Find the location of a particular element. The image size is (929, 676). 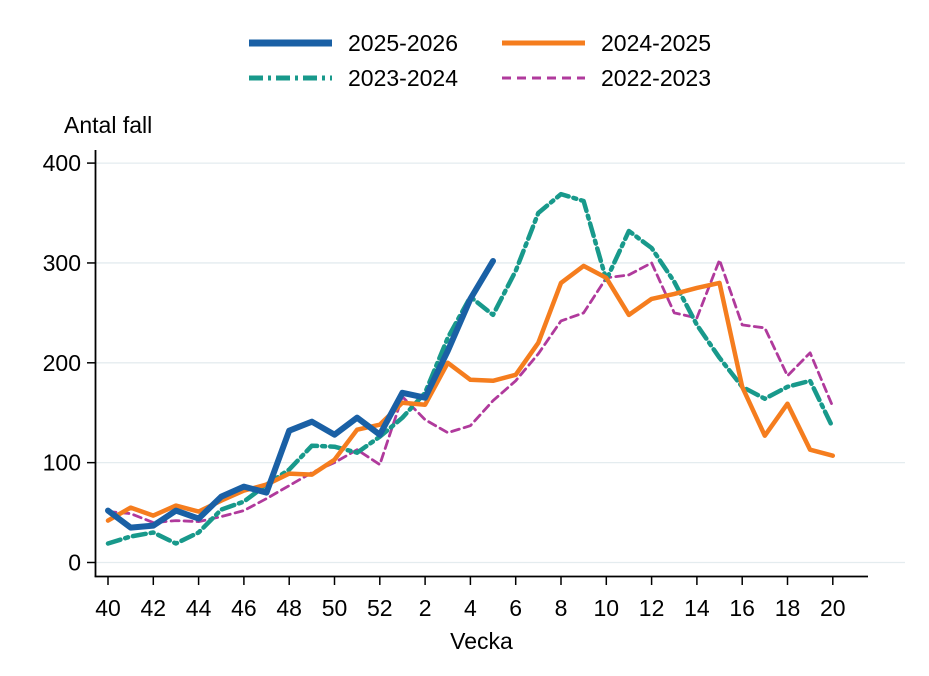

legend-label: 2025-2026 is located at coordinates (403, 43).